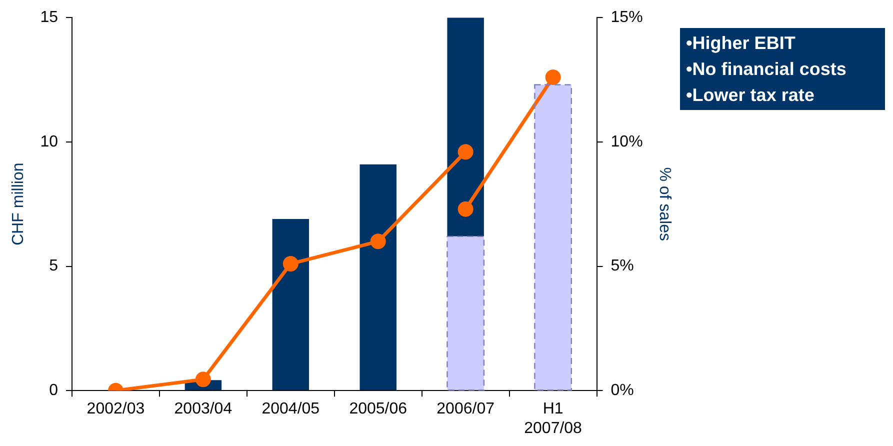 The width and height of the screenshot is (893, 446). What do you see at coordinates (378, 409) in the screenshot?
I see `x-tick-label: 2005/06` at bounding box center [378, 409].